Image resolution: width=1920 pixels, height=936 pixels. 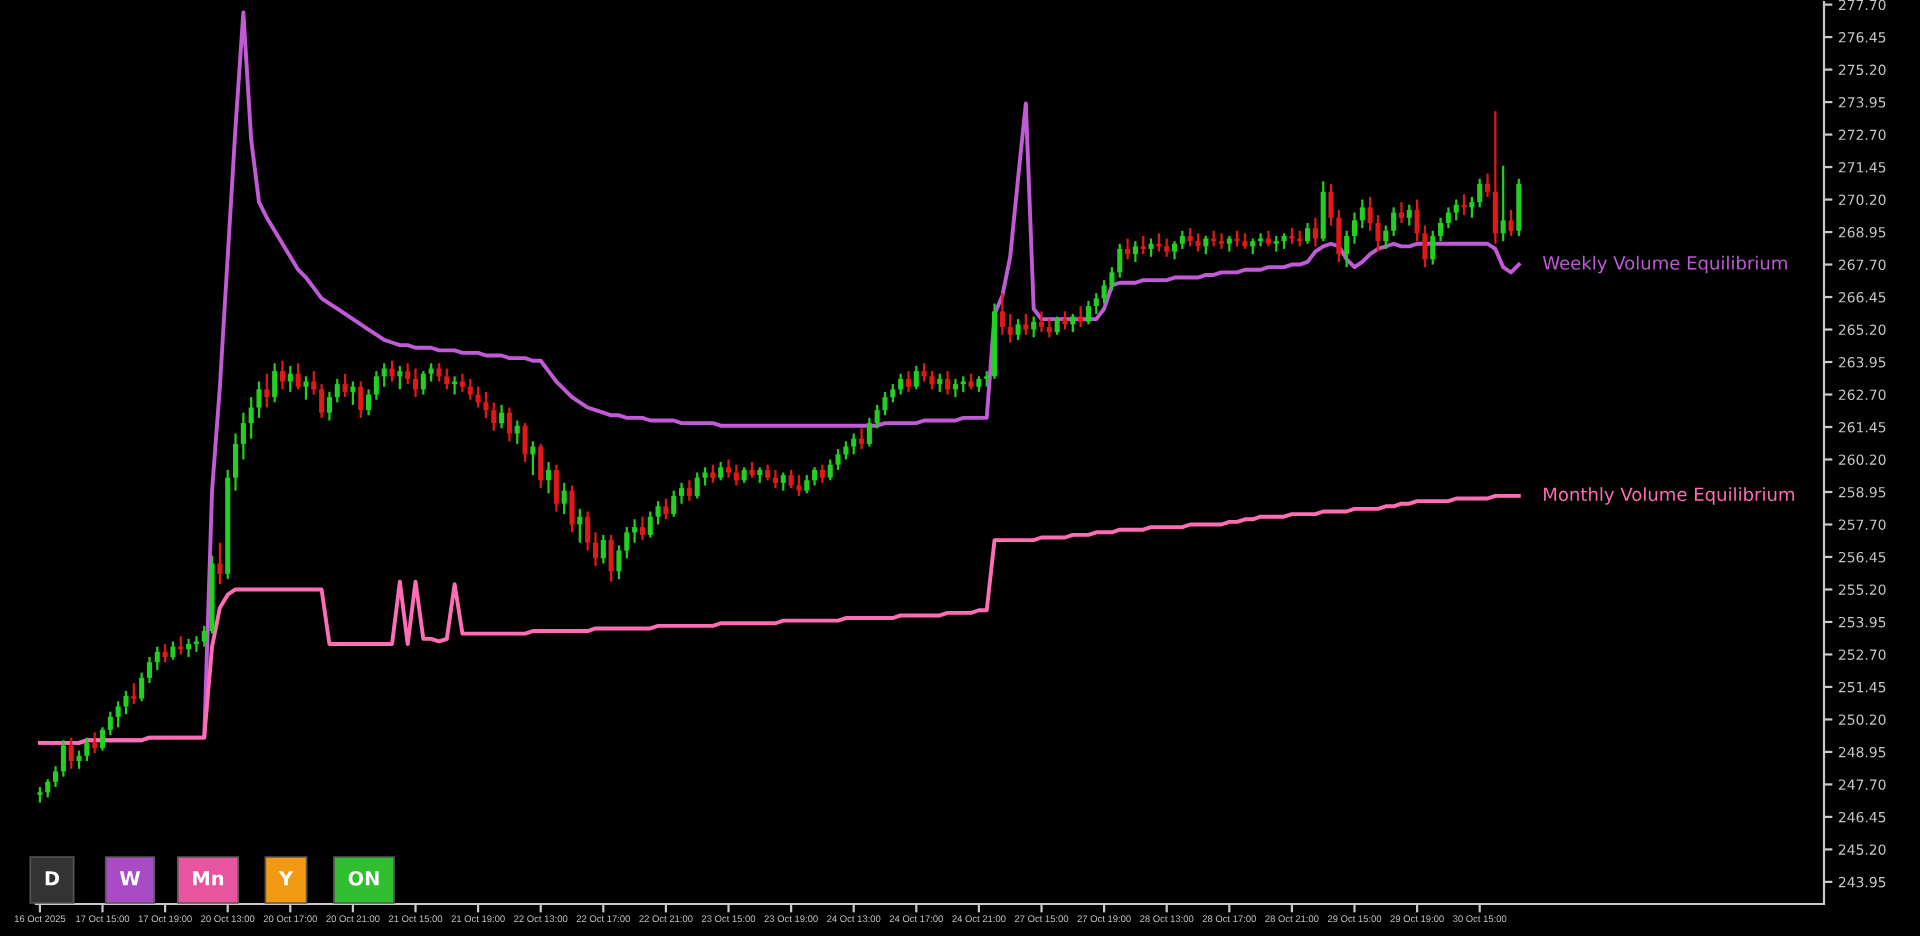 I want to click on annotation: D, so click(x=52, y=878).